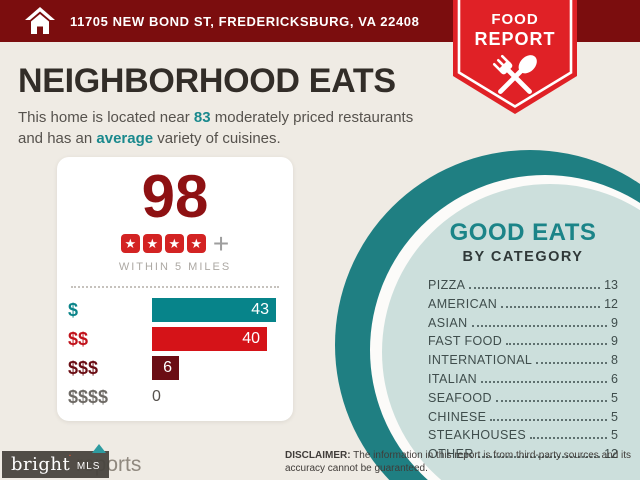 The image size is (640, 480). I want to click on food-score: 98, so click(175, 196).